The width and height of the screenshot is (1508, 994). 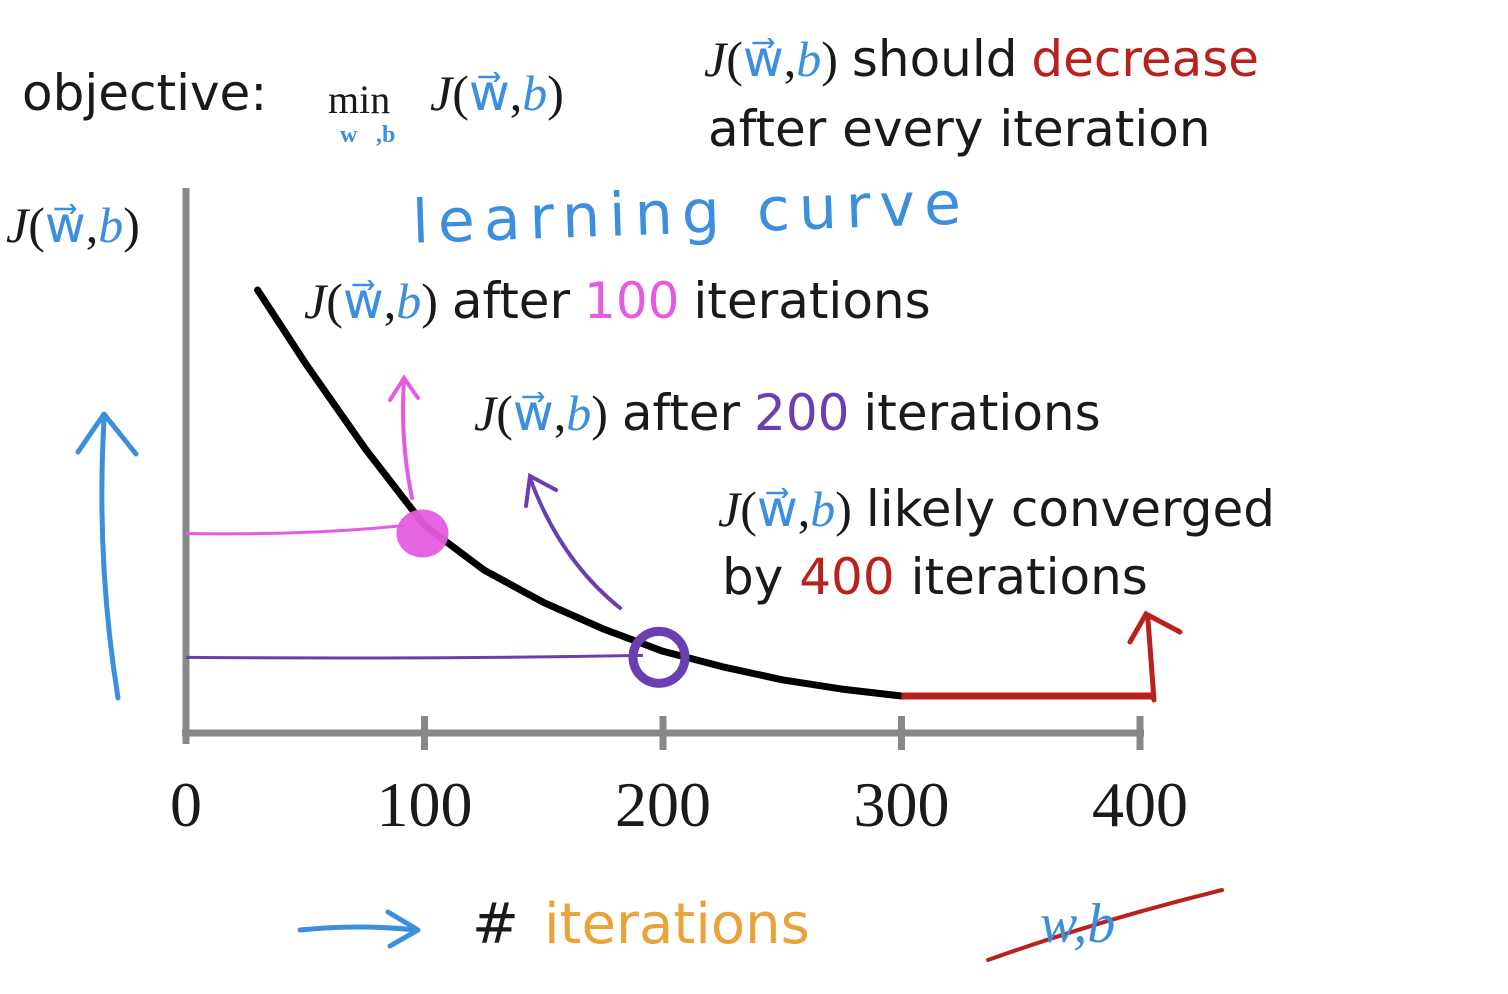 What do you see at coordinates (575, 543) in the screenshot?
I see `purple-arrow-icon` at bounding box center [575, 543].